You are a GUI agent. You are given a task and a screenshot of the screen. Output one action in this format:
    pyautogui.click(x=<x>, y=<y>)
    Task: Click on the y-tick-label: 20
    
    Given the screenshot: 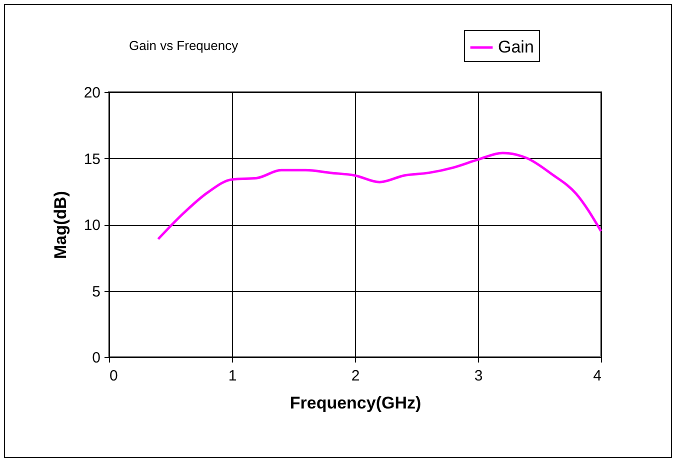 What is the action you would take?
    pyautogui.click(x=92, y=93)
    